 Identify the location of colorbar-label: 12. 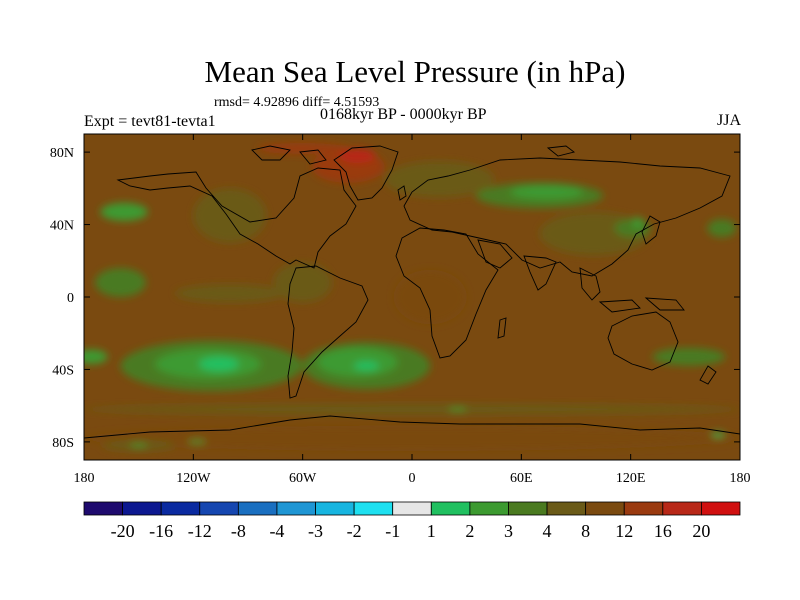
(624, 531).